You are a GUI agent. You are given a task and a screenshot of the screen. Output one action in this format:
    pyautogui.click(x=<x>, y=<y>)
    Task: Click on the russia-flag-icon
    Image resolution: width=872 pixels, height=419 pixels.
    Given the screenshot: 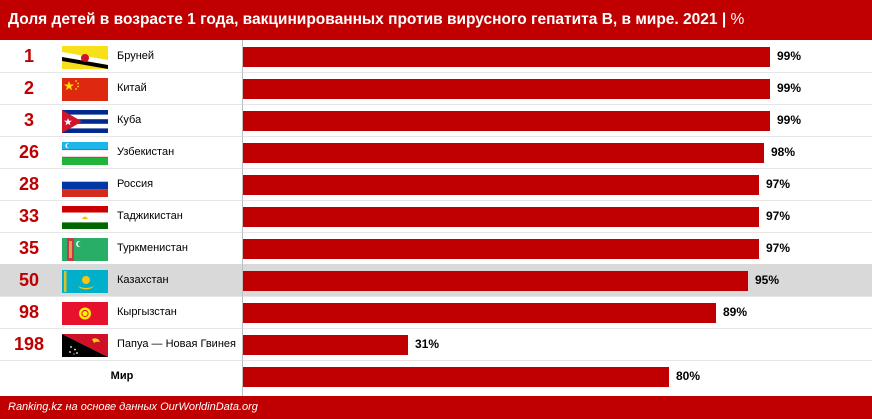 What is the action you would take?
    pyautogui.click(x=85, y=185)
    